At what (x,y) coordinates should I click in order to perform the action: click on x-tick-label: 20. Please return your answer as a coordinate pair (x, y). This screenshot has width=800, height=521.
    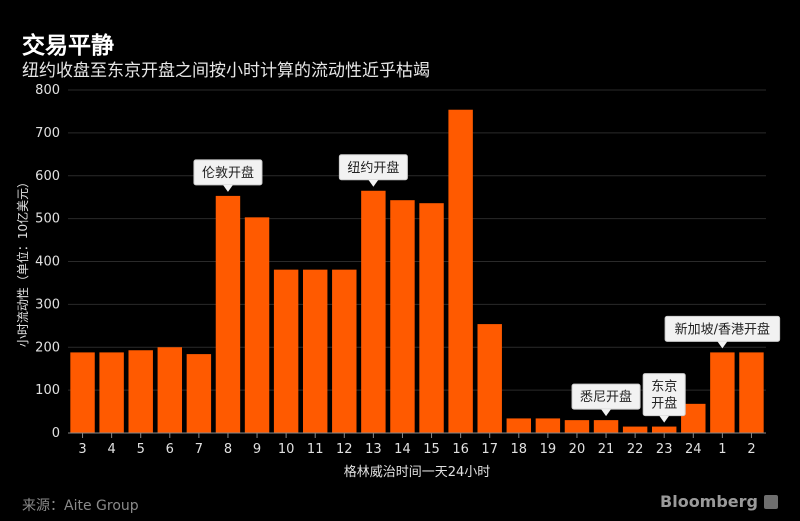
    Looking at the image, I should click on (577, 449).